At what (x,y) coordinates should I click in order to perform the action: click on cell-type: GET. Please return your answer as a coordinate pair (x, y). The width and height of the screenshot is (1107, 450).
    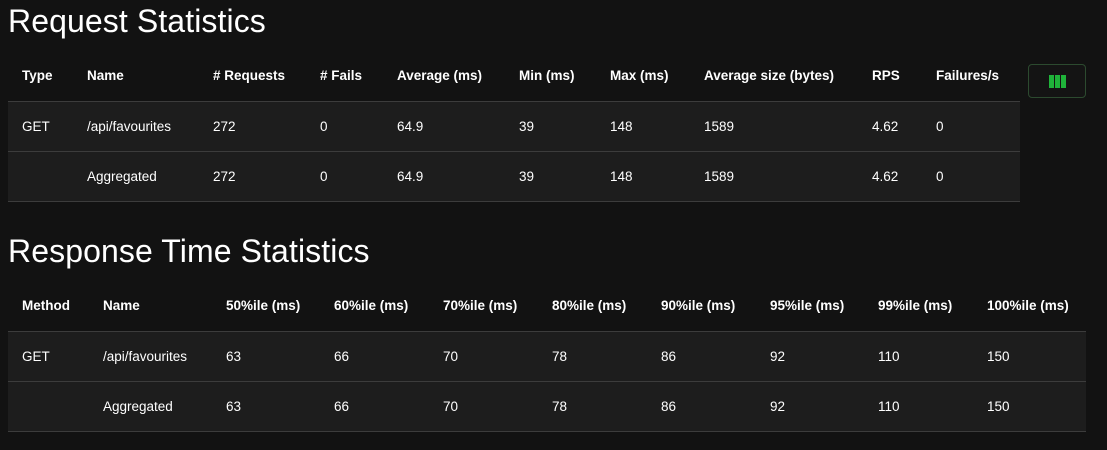
    Looking at the image, I should click on (40, 126).